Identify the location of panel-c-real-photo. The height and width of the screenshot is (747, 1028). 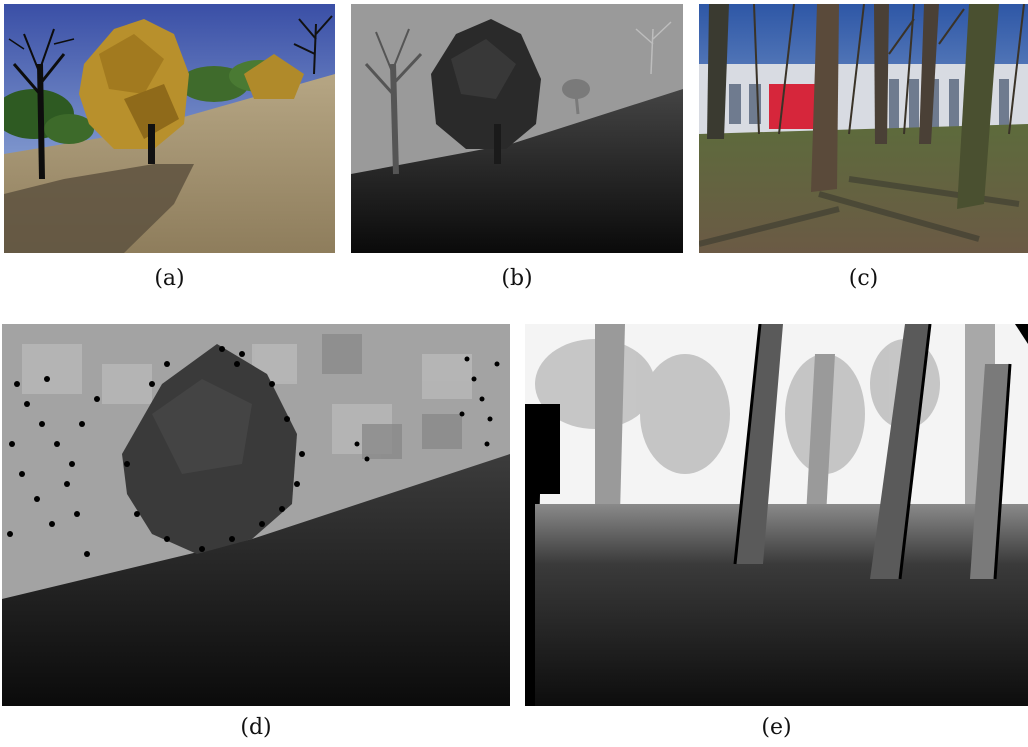
(863, 128).